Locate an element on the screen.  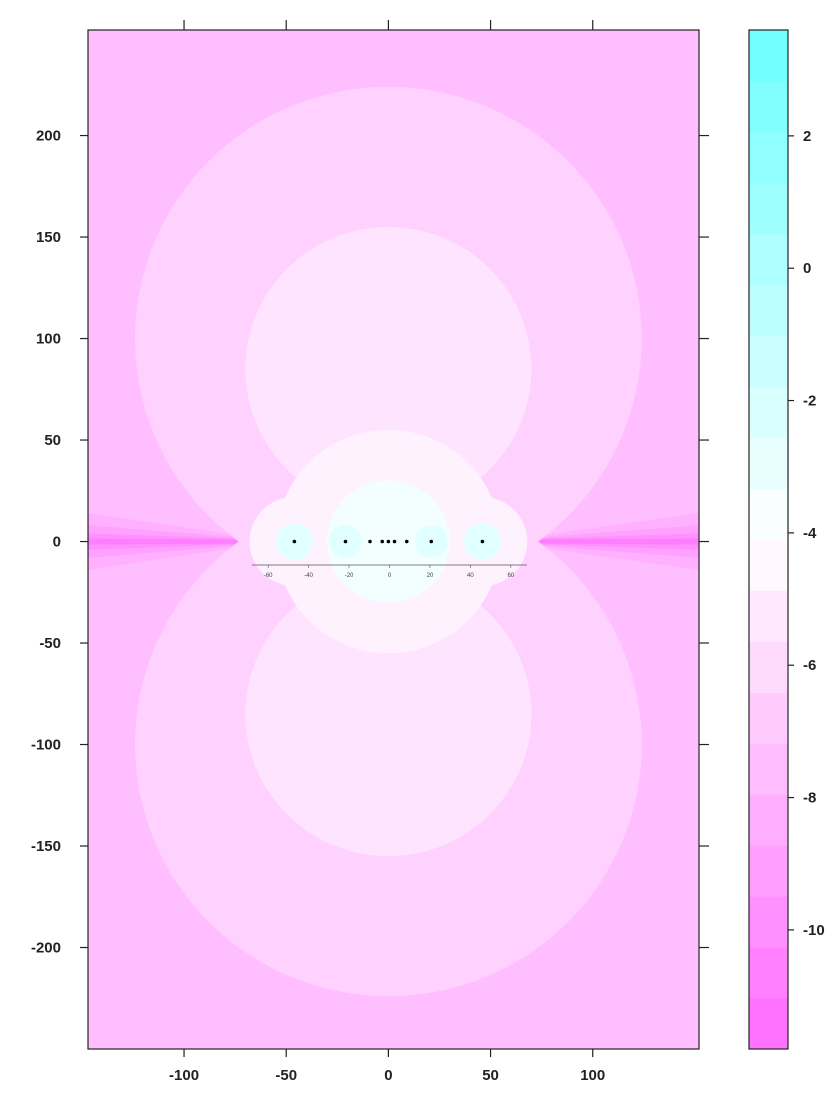
inset-tick-label-4: 20 is located at coordinates (430, 576).